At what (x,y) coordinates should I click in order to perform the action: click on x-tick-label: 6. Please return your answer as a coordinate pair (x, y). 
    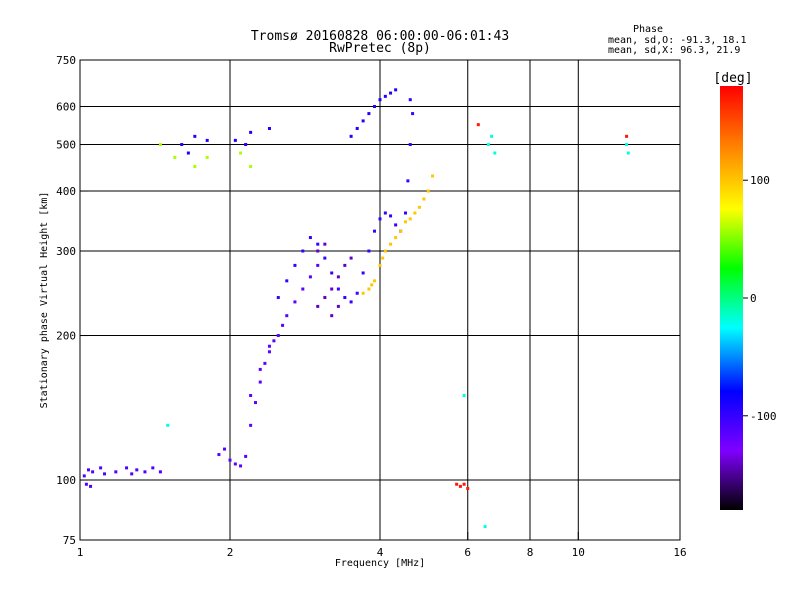
    Looking at the image, I should click on (467, 552).